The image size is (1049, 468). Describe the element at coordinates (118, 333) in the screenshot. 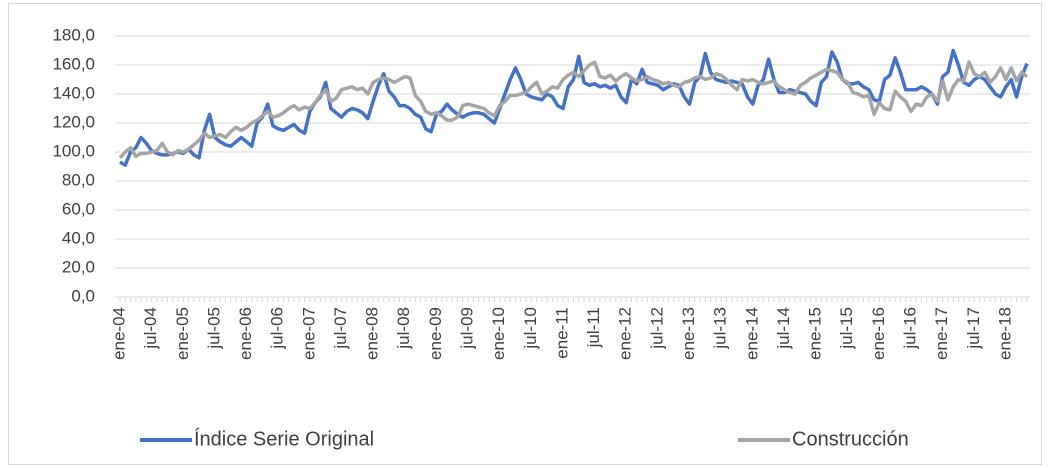

I see `x-tick-label: ene-04` at that location.